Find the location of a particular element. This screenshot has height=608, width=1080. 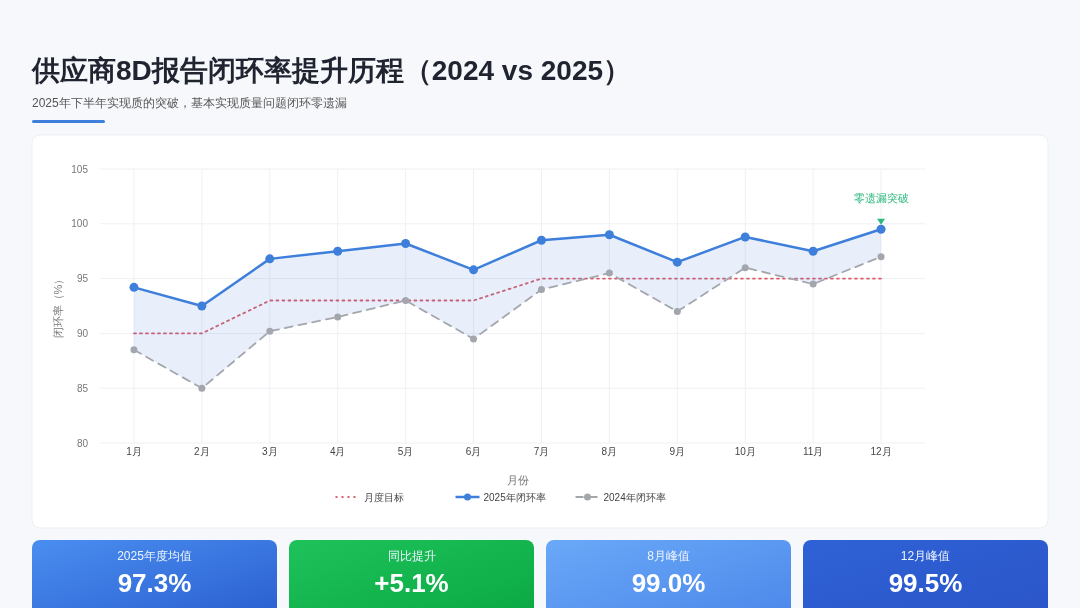

x-tick-label: 2月 is located at coordinates (202, 451).